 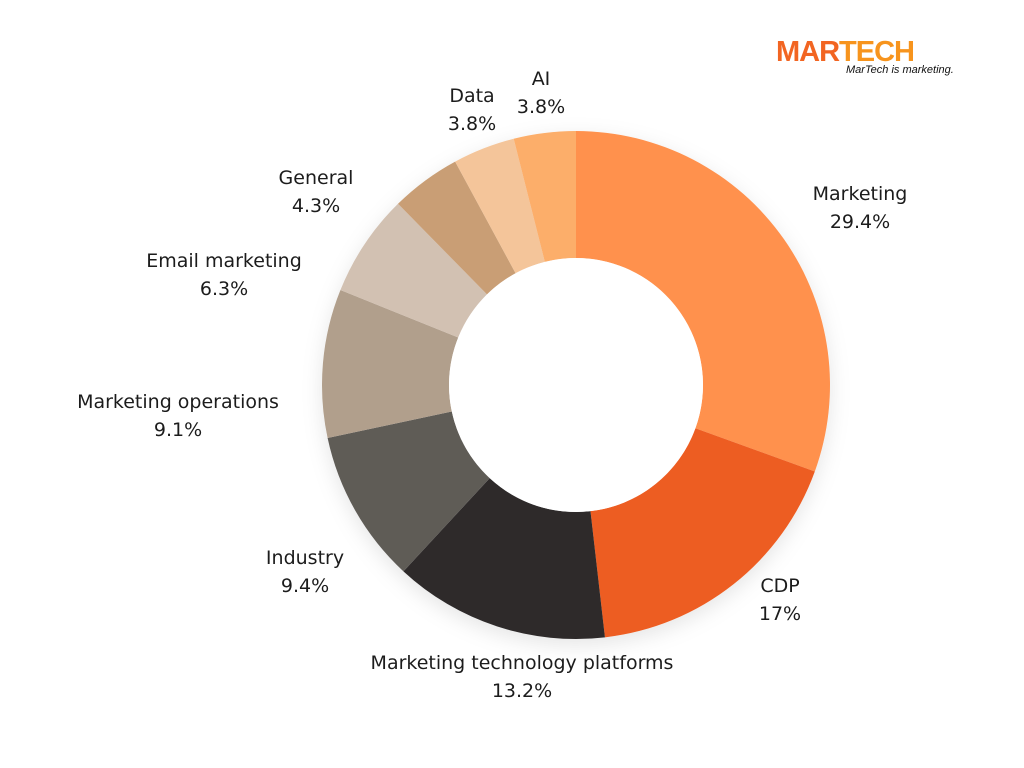 I want to click on slice-label-cdp: CDP 17%, so click(x=780, y=600).